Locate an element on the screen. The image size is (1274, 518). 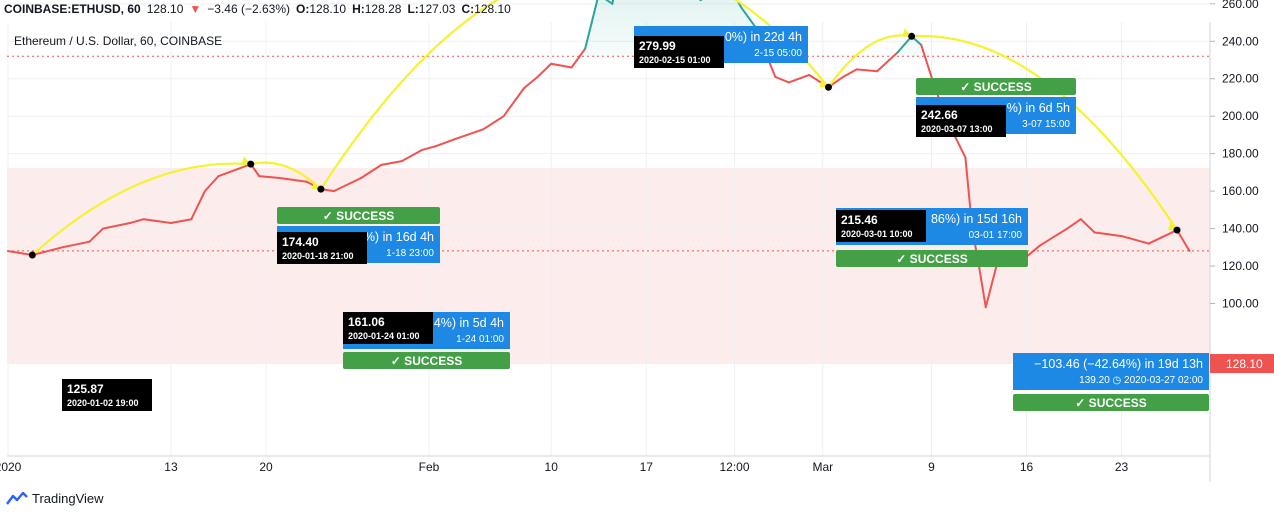
measure-label-sub: 139.20 ◷ 2020-03-27 02:00 is located at coordinates (1141, 380).